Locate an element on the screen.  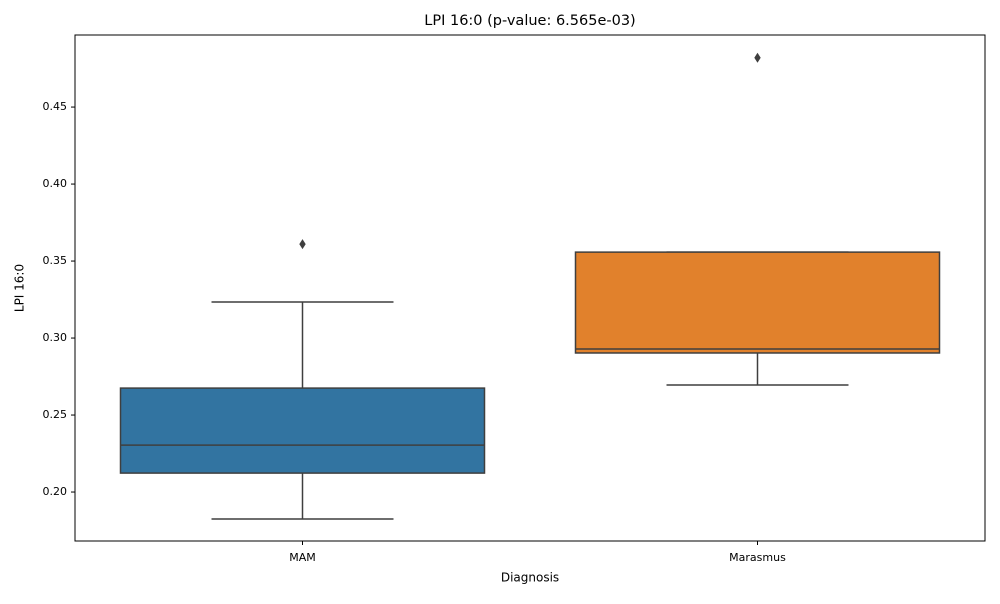
y-tick-label: 0.45 is located at coordinates (55, 106).